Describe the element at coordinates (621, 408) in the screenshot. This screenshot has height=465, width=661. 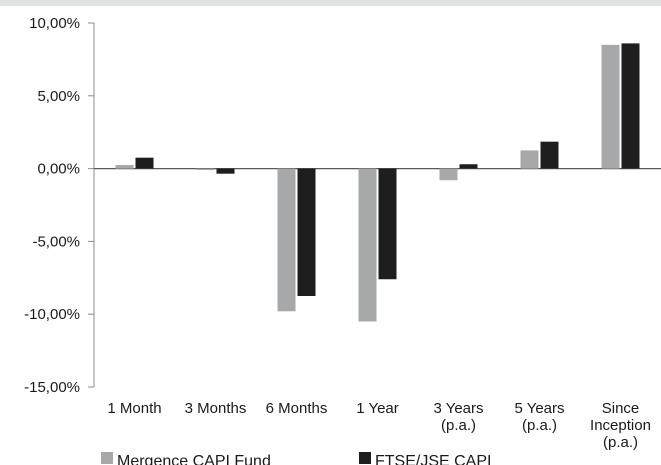
I see `x-tick-label-line: Since` at that location.